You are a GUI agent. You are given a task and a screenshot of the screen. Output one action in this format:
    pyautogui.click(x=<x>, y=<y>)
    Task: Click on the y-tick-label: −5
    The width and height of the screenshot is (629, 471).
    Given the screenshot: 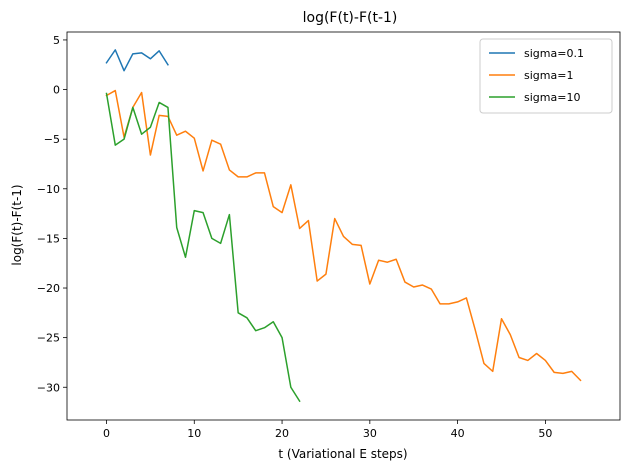 What is the action you would take?
    pyautogui.click(x=52, y=139)
    